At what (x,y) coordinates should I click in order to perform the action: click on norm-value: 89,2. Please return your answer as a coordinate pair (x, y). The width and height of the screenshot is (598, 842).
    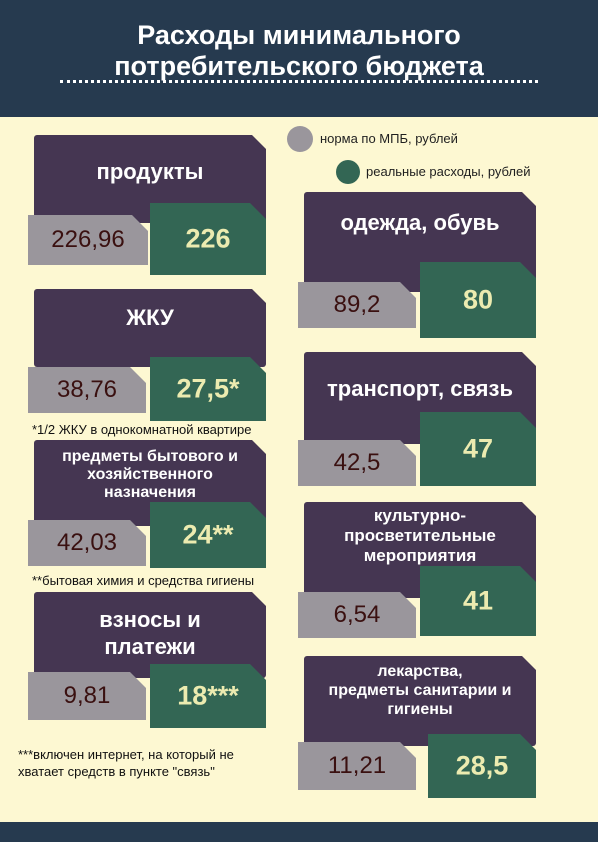
    Looking at the image, I should click on (357, 304).